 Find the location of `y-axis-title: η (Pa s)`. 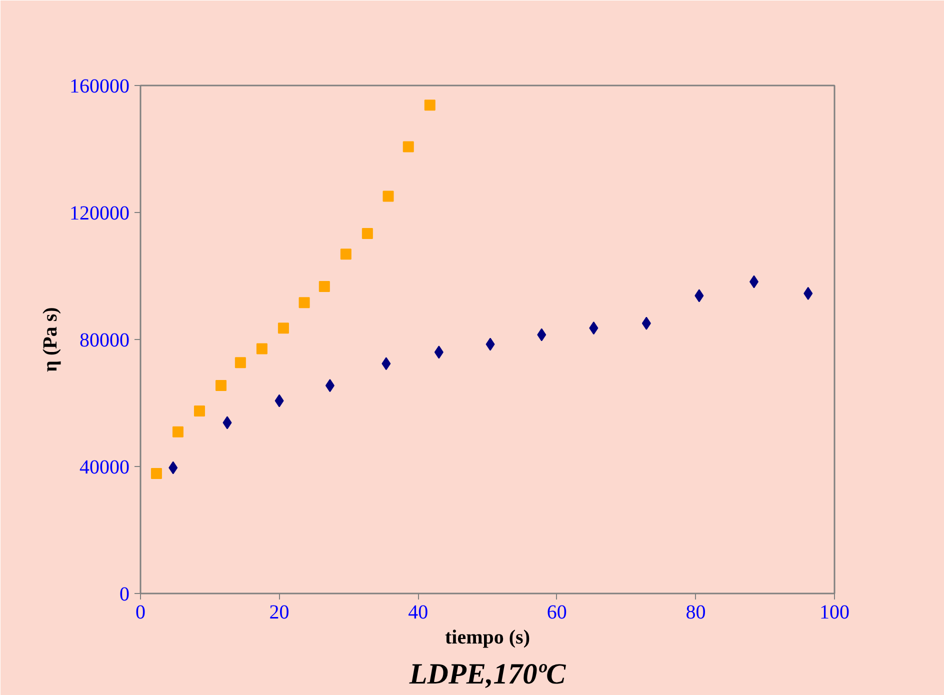

y-axis-title: η (Pa s) is located at coordinates (51, 339).